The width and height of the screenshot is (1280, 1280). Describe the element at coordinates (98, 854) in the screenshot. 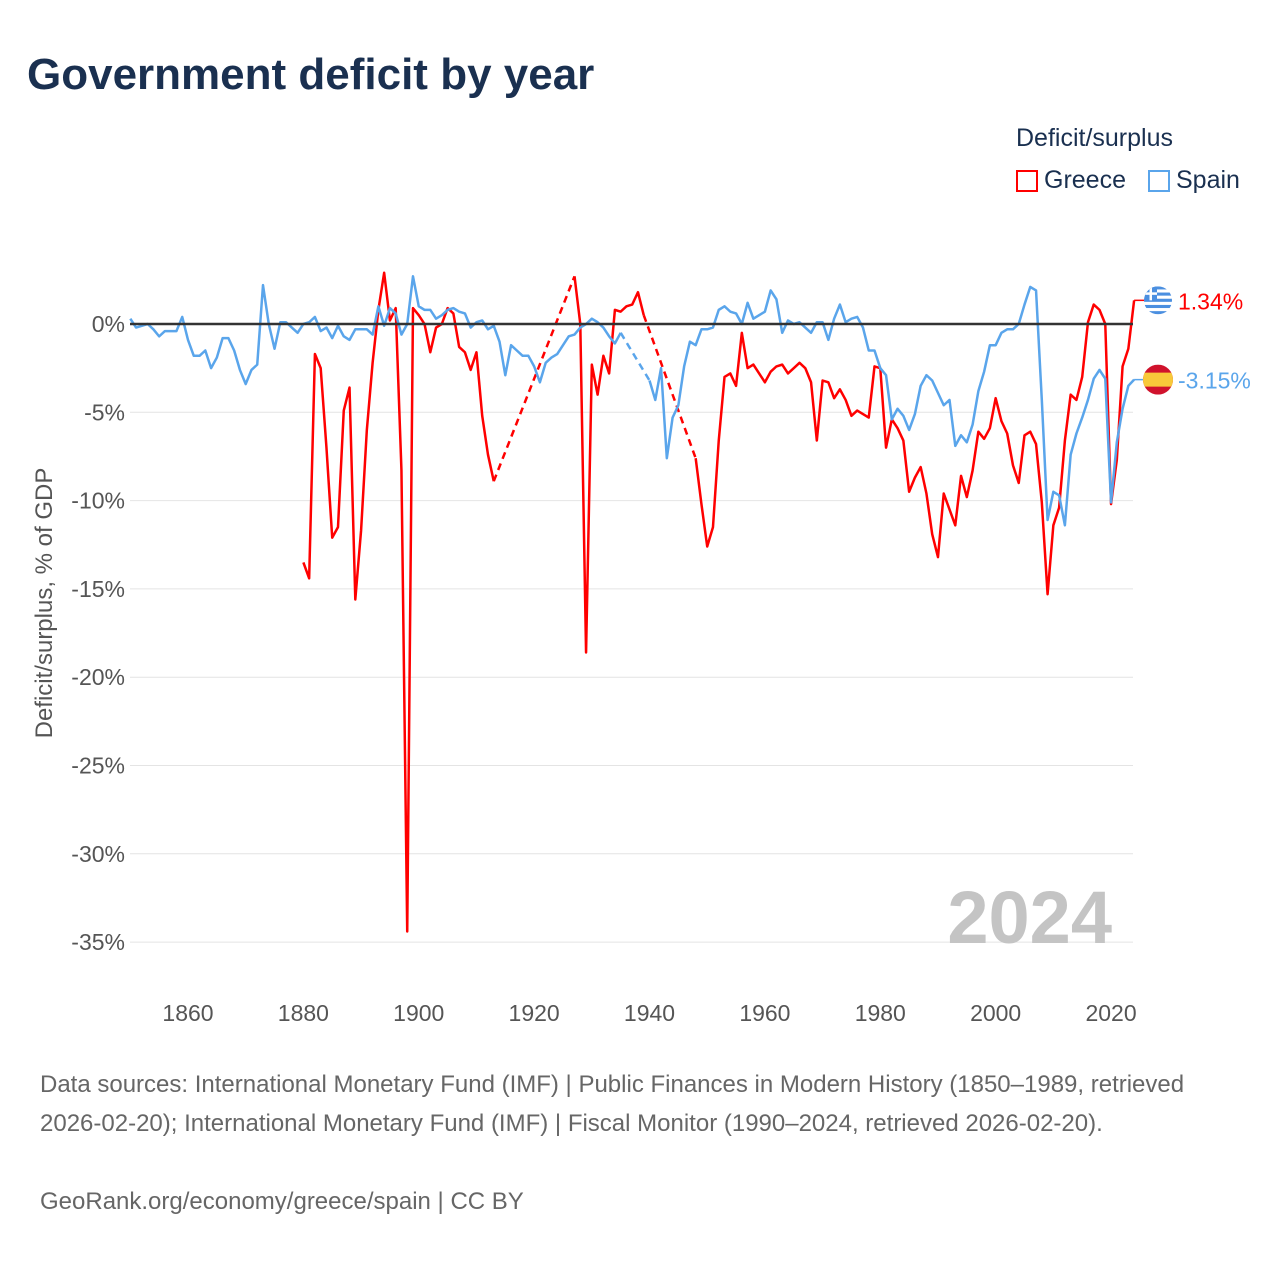

I see `y-tick-label: -30%` at that location.